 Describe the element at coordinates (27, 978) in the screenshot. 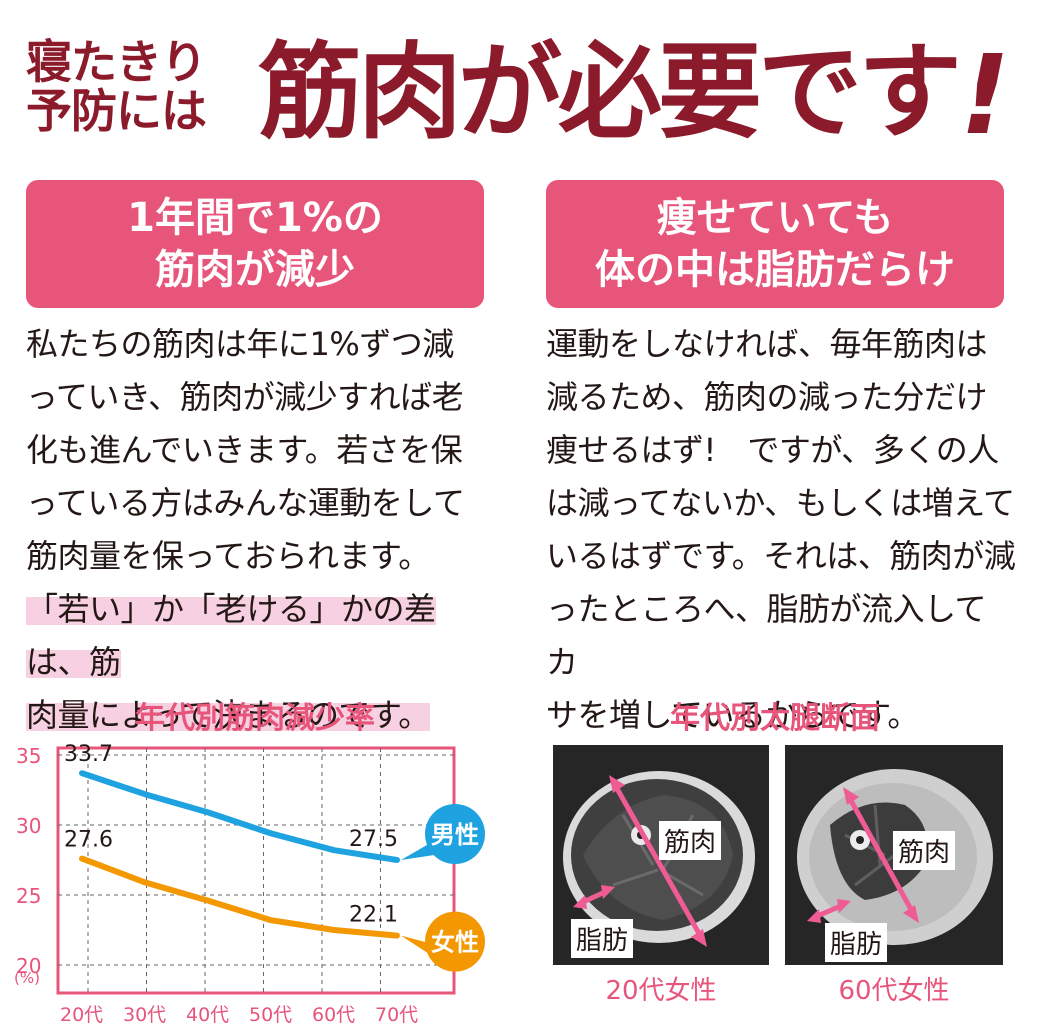

I see `y-unit-label: (%)` at that location.